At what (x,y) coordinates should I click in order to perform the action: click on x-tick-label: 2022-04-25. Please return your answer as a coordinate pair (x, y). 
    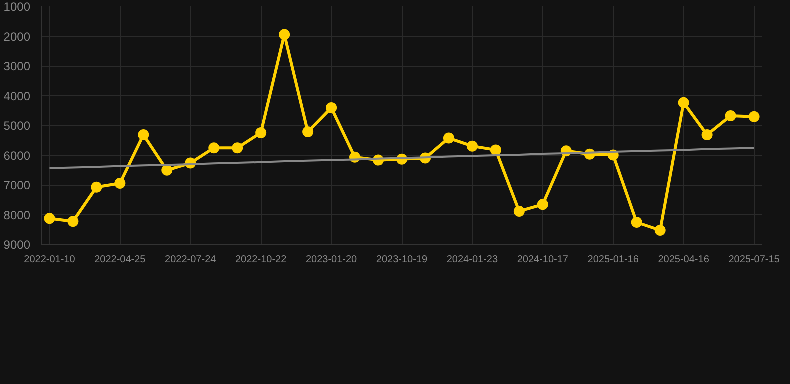
    Looking at the image, I should click on (120, 260).